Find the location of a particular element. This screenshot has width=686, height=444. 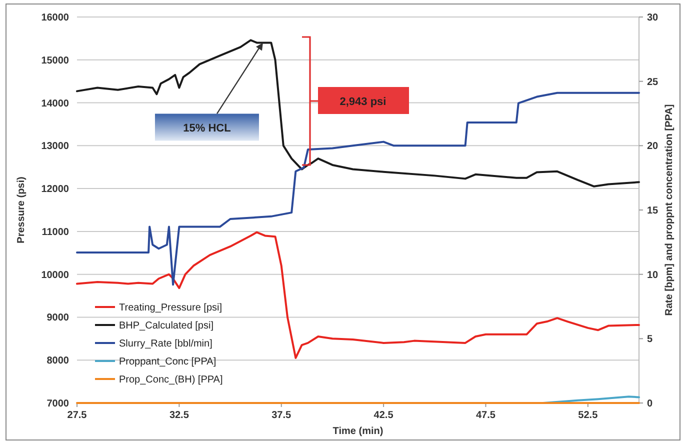

annotation: 2,943 psi is located at coordinates (363, 102).